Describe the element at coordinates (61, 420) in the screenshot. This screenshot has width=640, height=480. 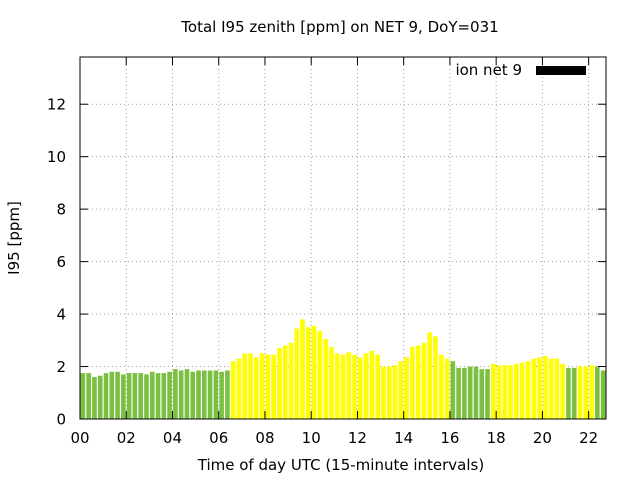
I see `y-tick-label: 0` at that location.